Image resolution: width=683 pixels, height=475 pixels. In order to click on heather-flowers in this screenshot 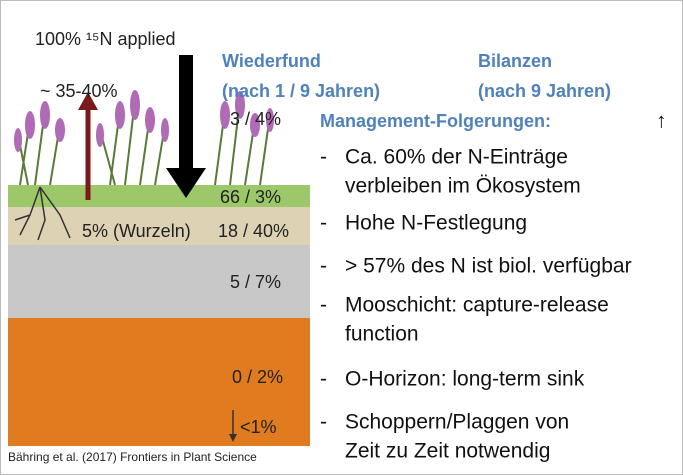, I will do `click(144, 121)`.